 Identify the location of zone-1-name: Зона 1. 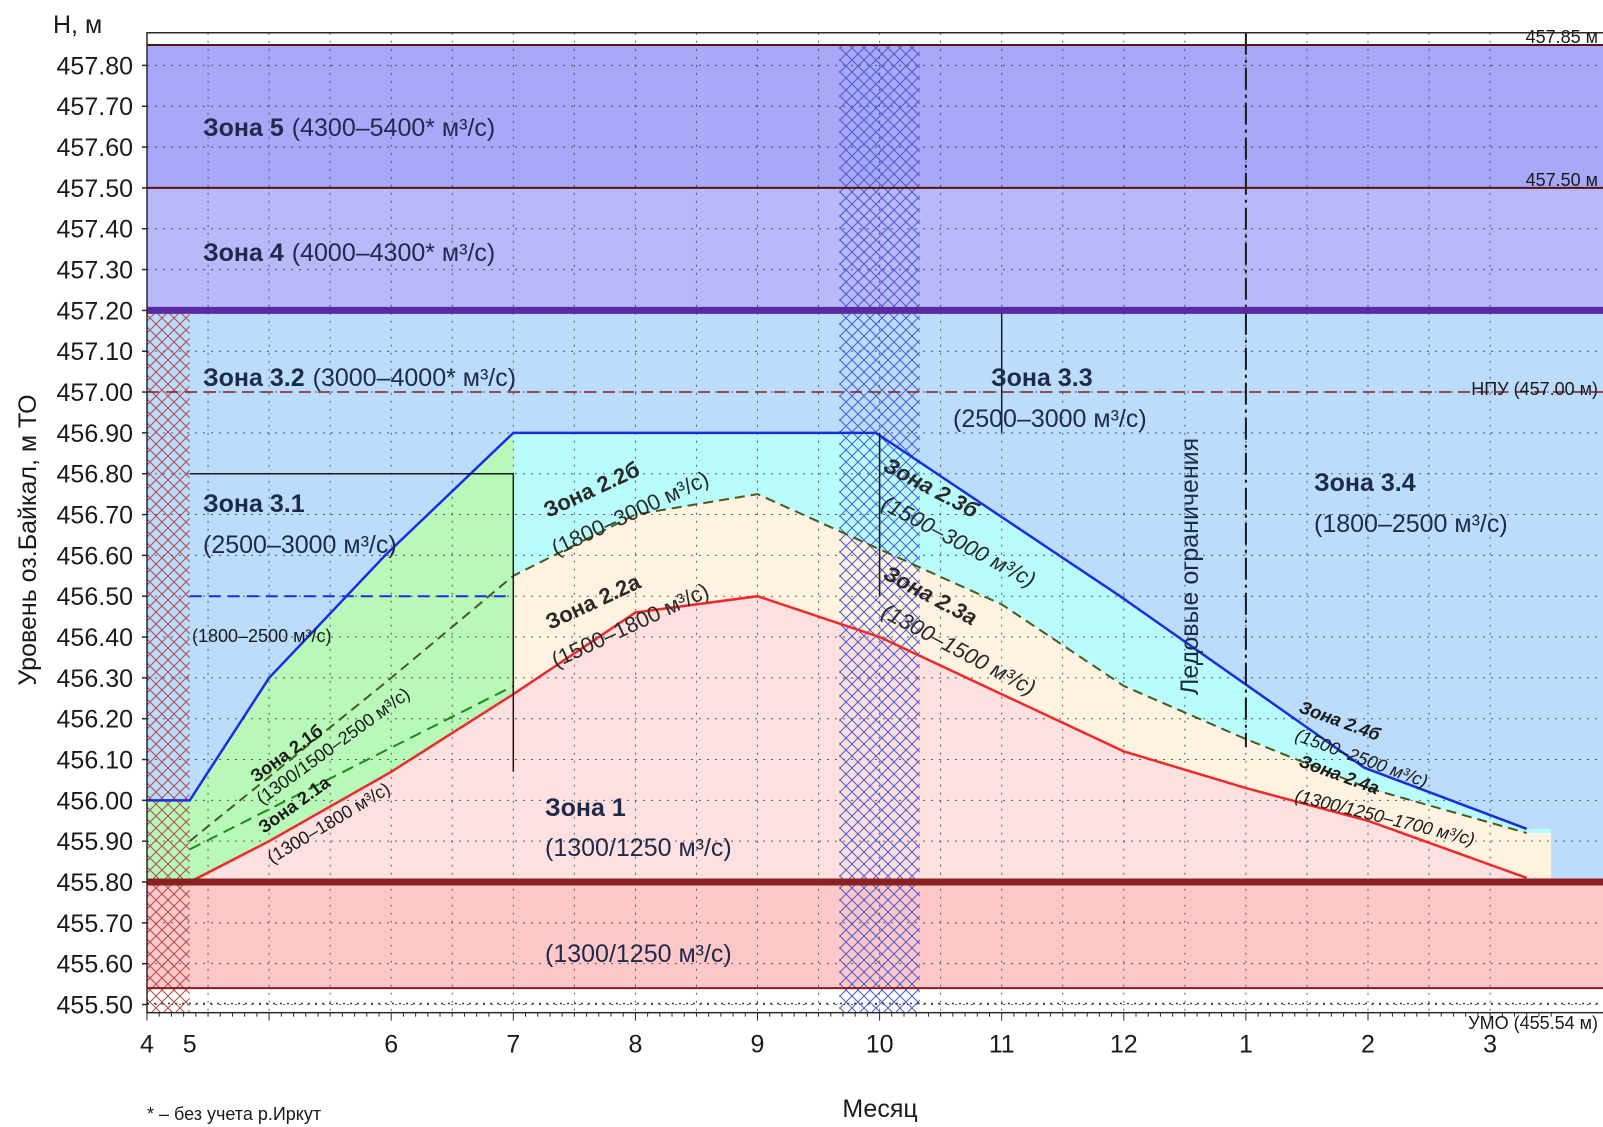
(585, 808).